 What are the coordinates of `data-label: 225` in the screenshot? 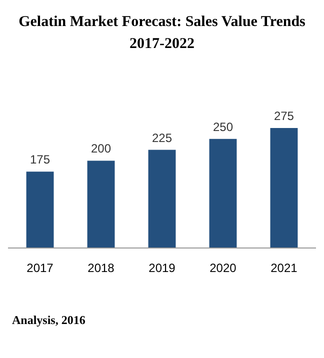 It's located at (162, 137).